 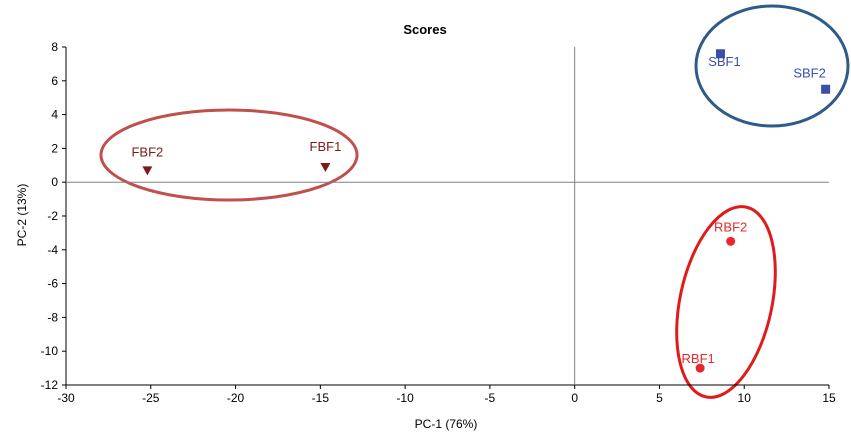 What do you see at coordinates (52, 250) in the screenshot?
I see `y-tick-label: -4` at bounding box center [52, 250].